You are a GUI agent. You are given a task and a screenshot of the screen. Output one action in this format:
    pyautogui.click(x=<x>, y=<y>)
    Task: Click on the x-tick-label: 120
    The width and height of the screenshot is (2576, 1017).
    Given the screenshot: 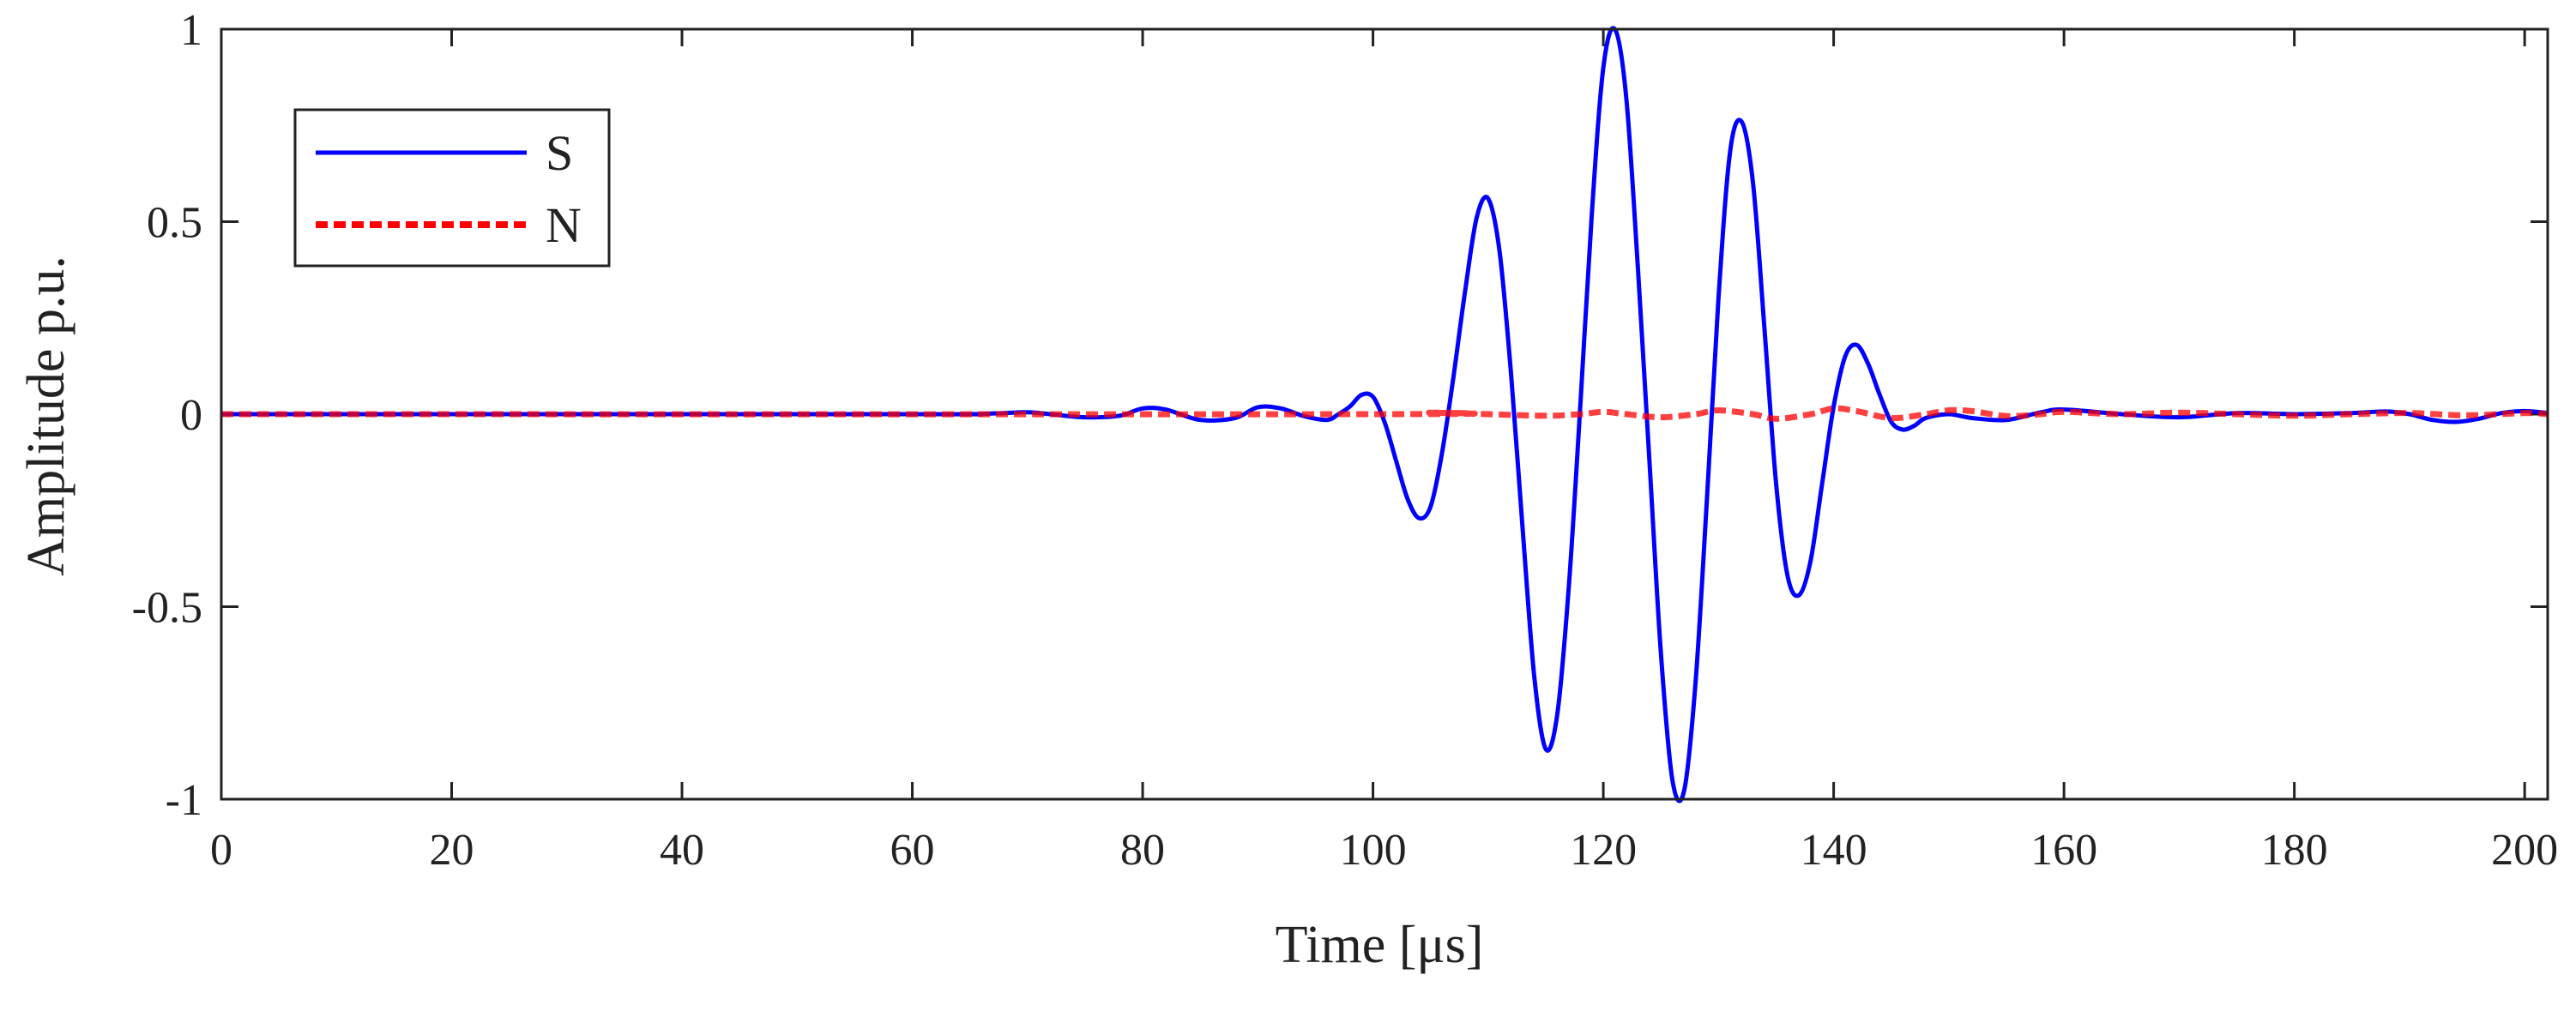 What is the action you would take?
    pyautogui.click(x=1603, y=850)
    